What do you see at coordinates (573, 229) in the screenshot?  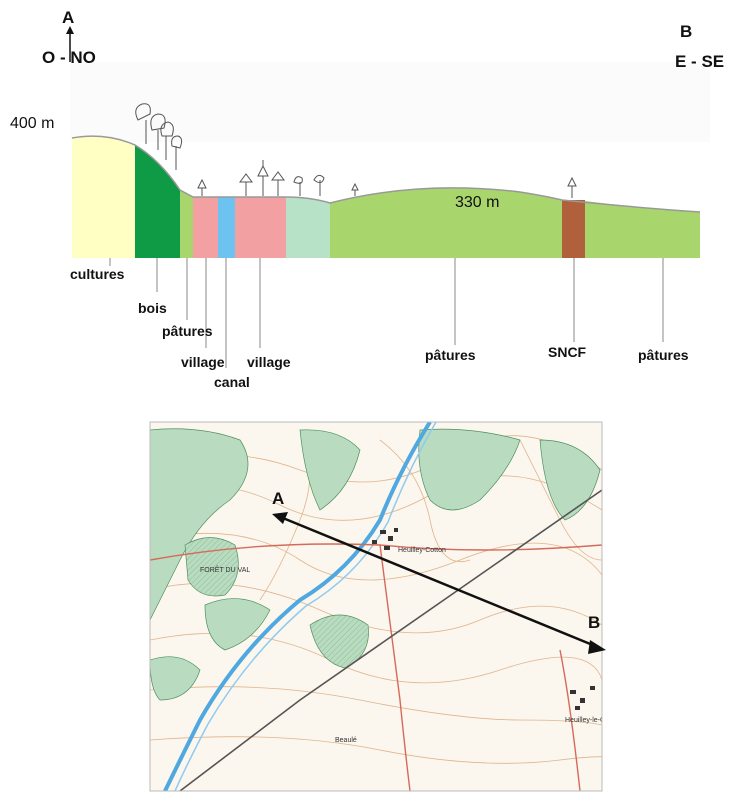 I see `zone-sncf` at bounding box center [573, 229].